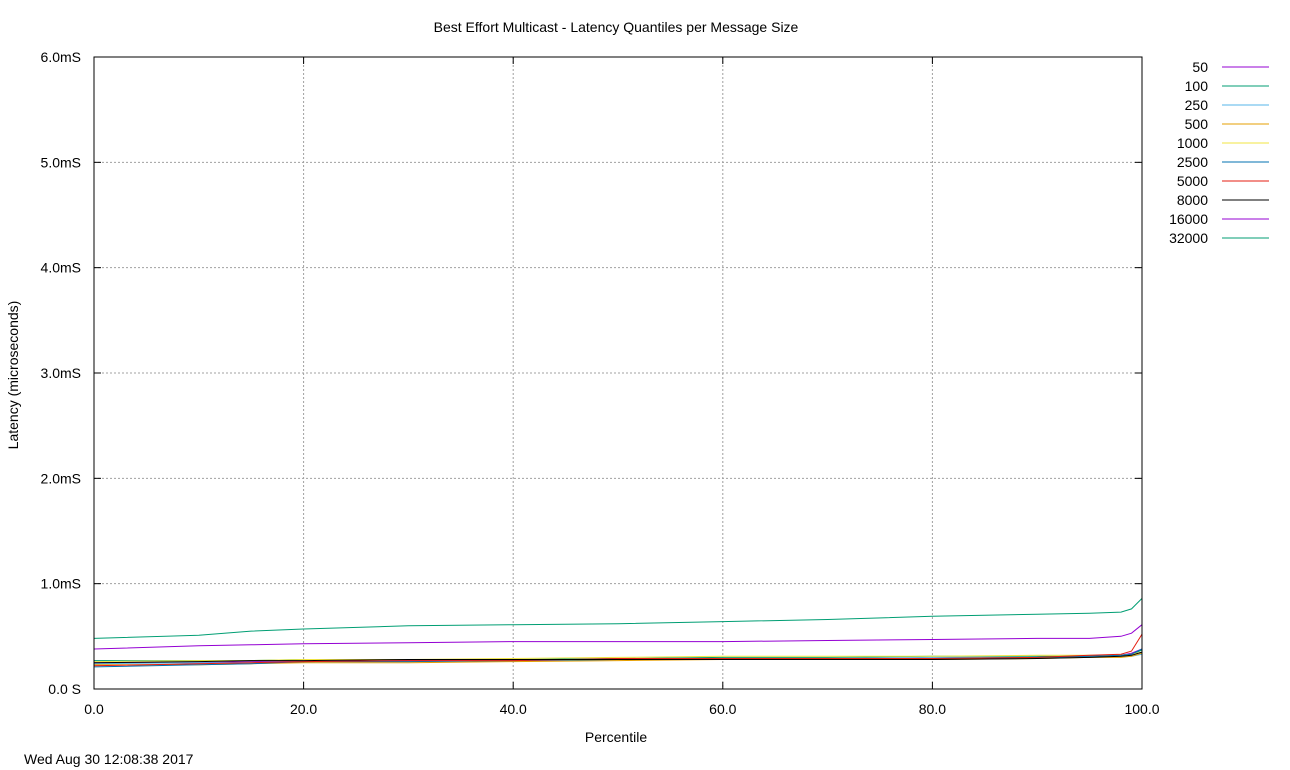 The height and width of the screenshot is (770, 1290). Describe the element at coordinates (1219, 152) in the screenshot. I see `legend: 50 100 250 500 1000 2500 5000 8000 16000 32000` at that location.